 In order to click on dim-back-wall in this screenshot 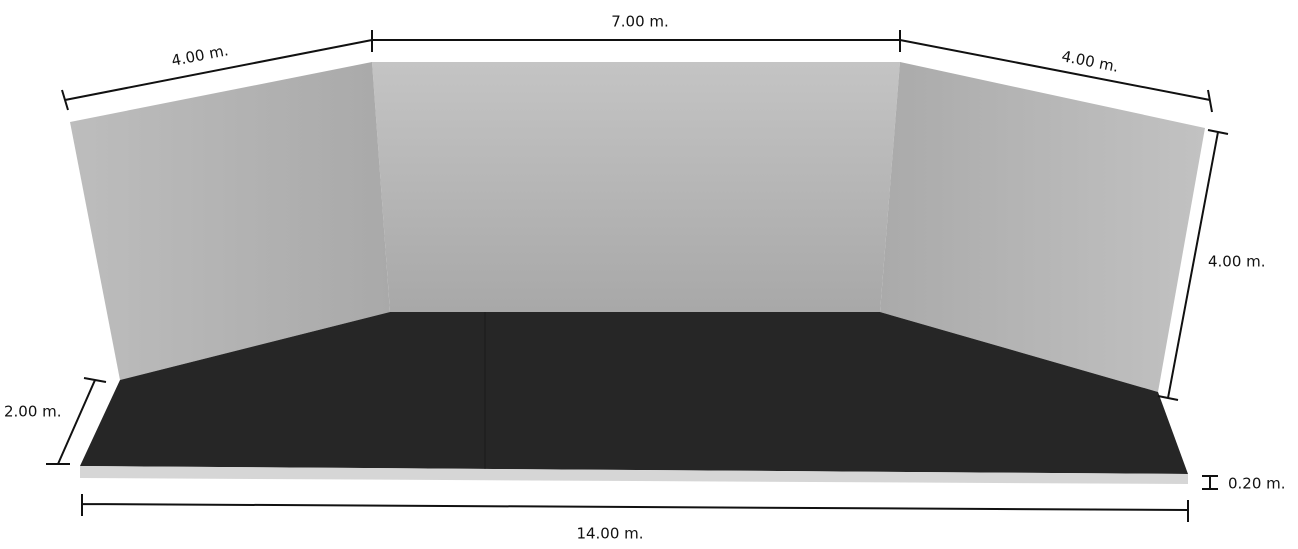, I will do `click(636, 41)`.